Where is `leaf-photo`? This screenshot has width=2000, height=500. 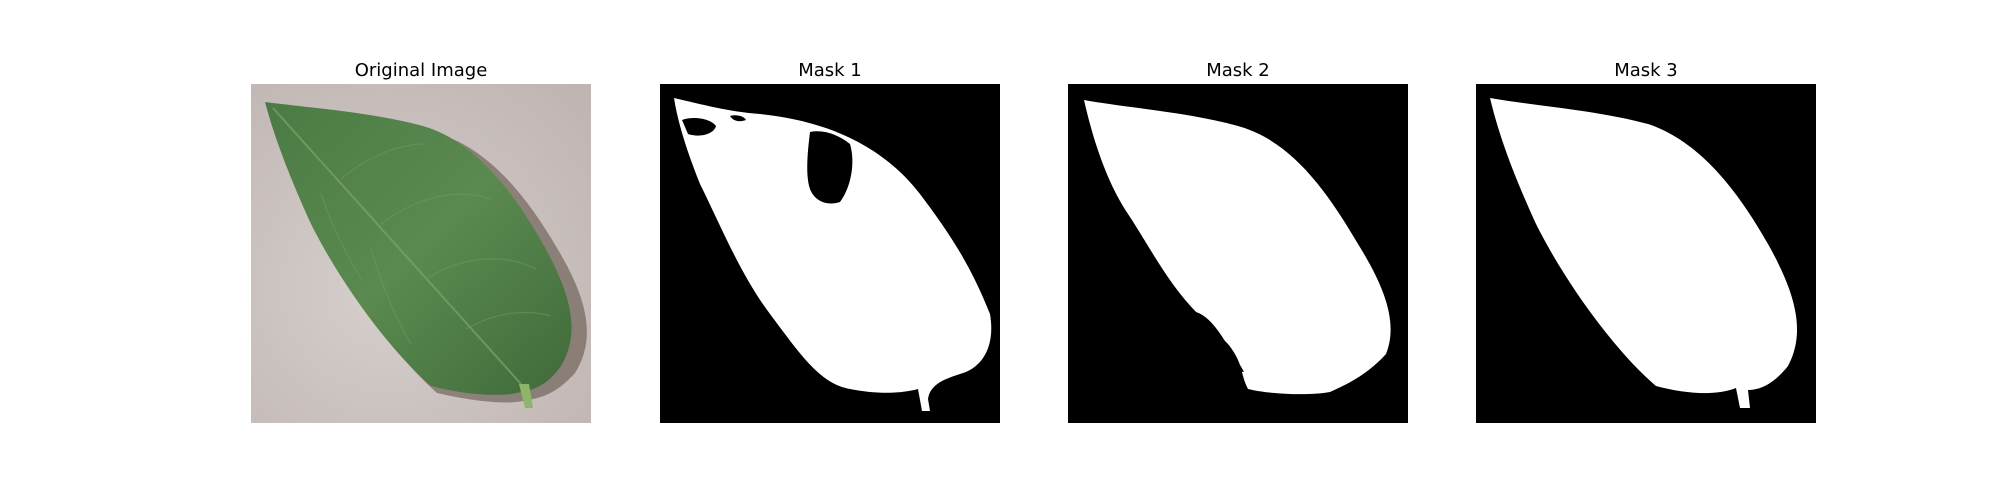 leaf-photo is located at coordinates (421, 253).